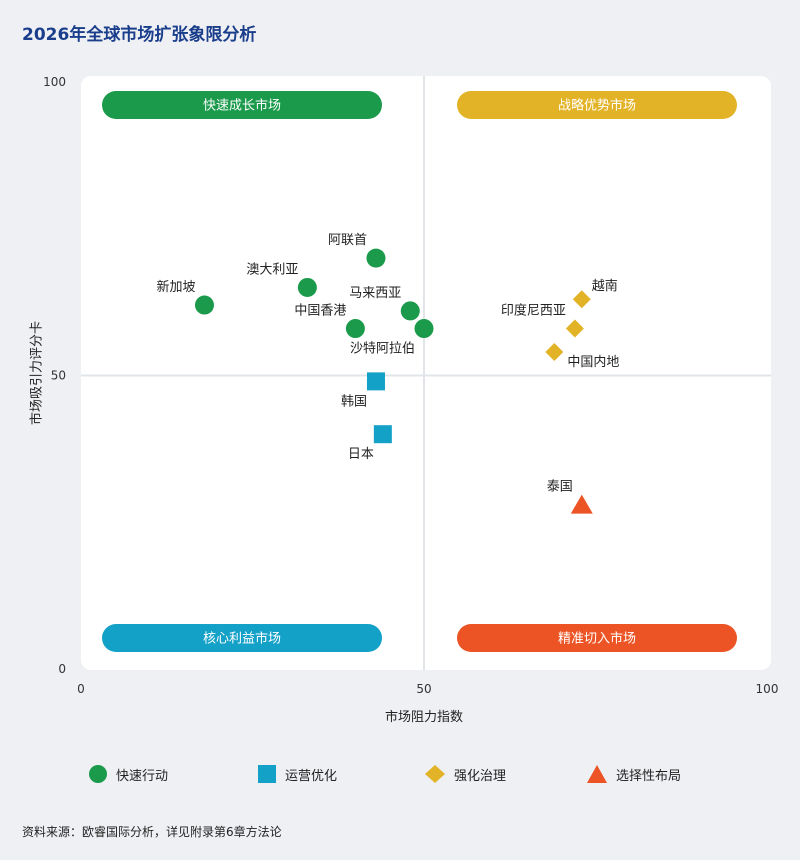  I want to click on x-tick-label: 100, so click(767, 689).